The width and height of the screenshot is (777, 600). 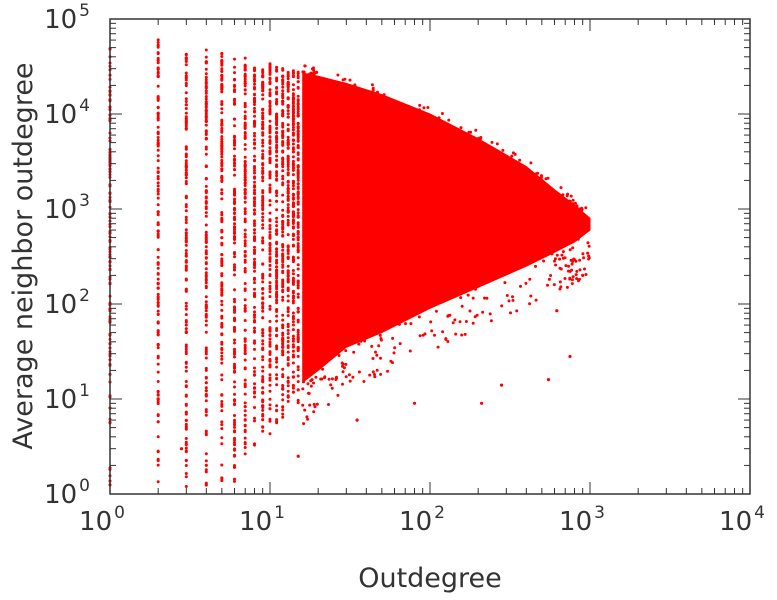 What do you see at coordinates (293, 231) in the screenshot?
I see `point-column` at bounding box center [293, 231].